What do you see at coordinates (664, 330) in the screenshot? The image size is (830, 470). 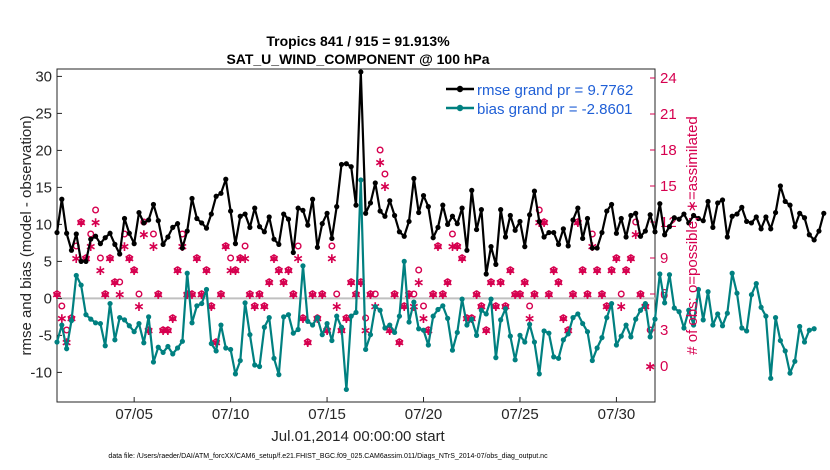 I see `y-tick-label-right: 3` at bounding box center [664, 330].